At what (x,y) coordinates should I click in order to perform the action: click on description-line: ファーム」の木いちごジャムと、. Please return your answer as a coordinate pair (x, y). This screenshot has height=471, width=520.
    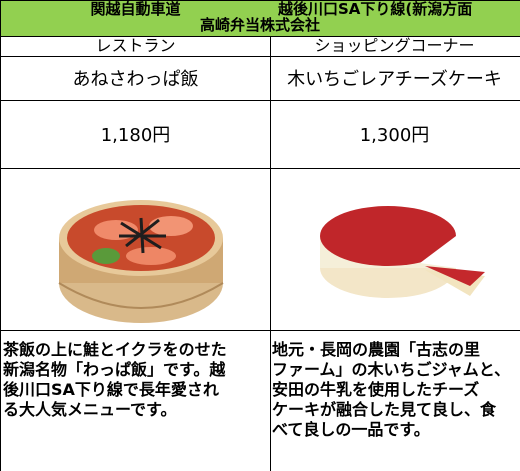
    Looking at the image, I should click on (391, 369).